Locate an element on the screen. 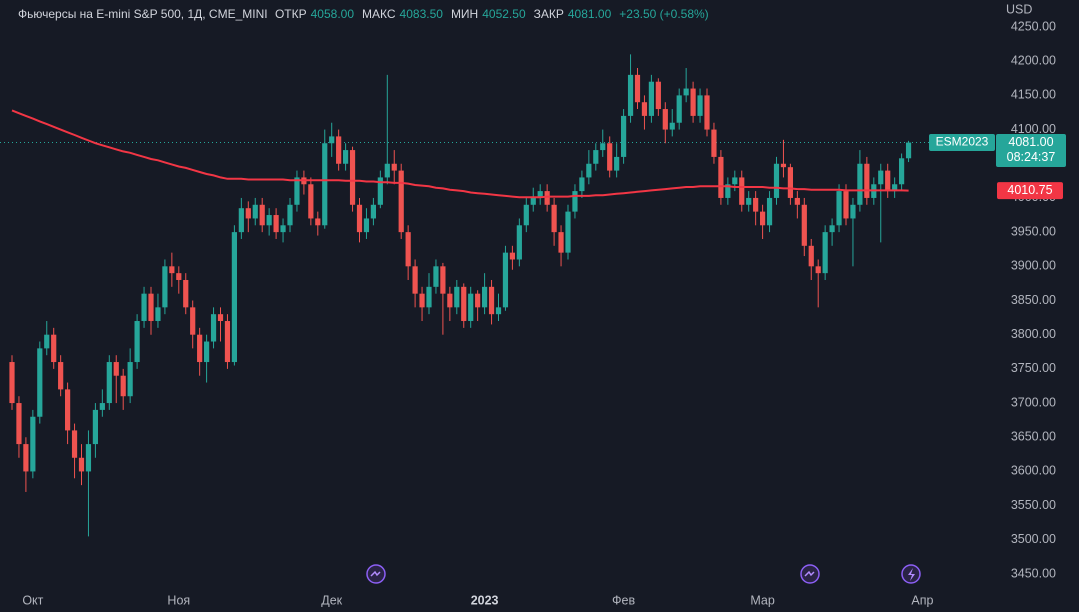 The width and height of the screenshot is (1079, 612). y-tick-label: 3700.00 is located at coordinates (1033, 402).